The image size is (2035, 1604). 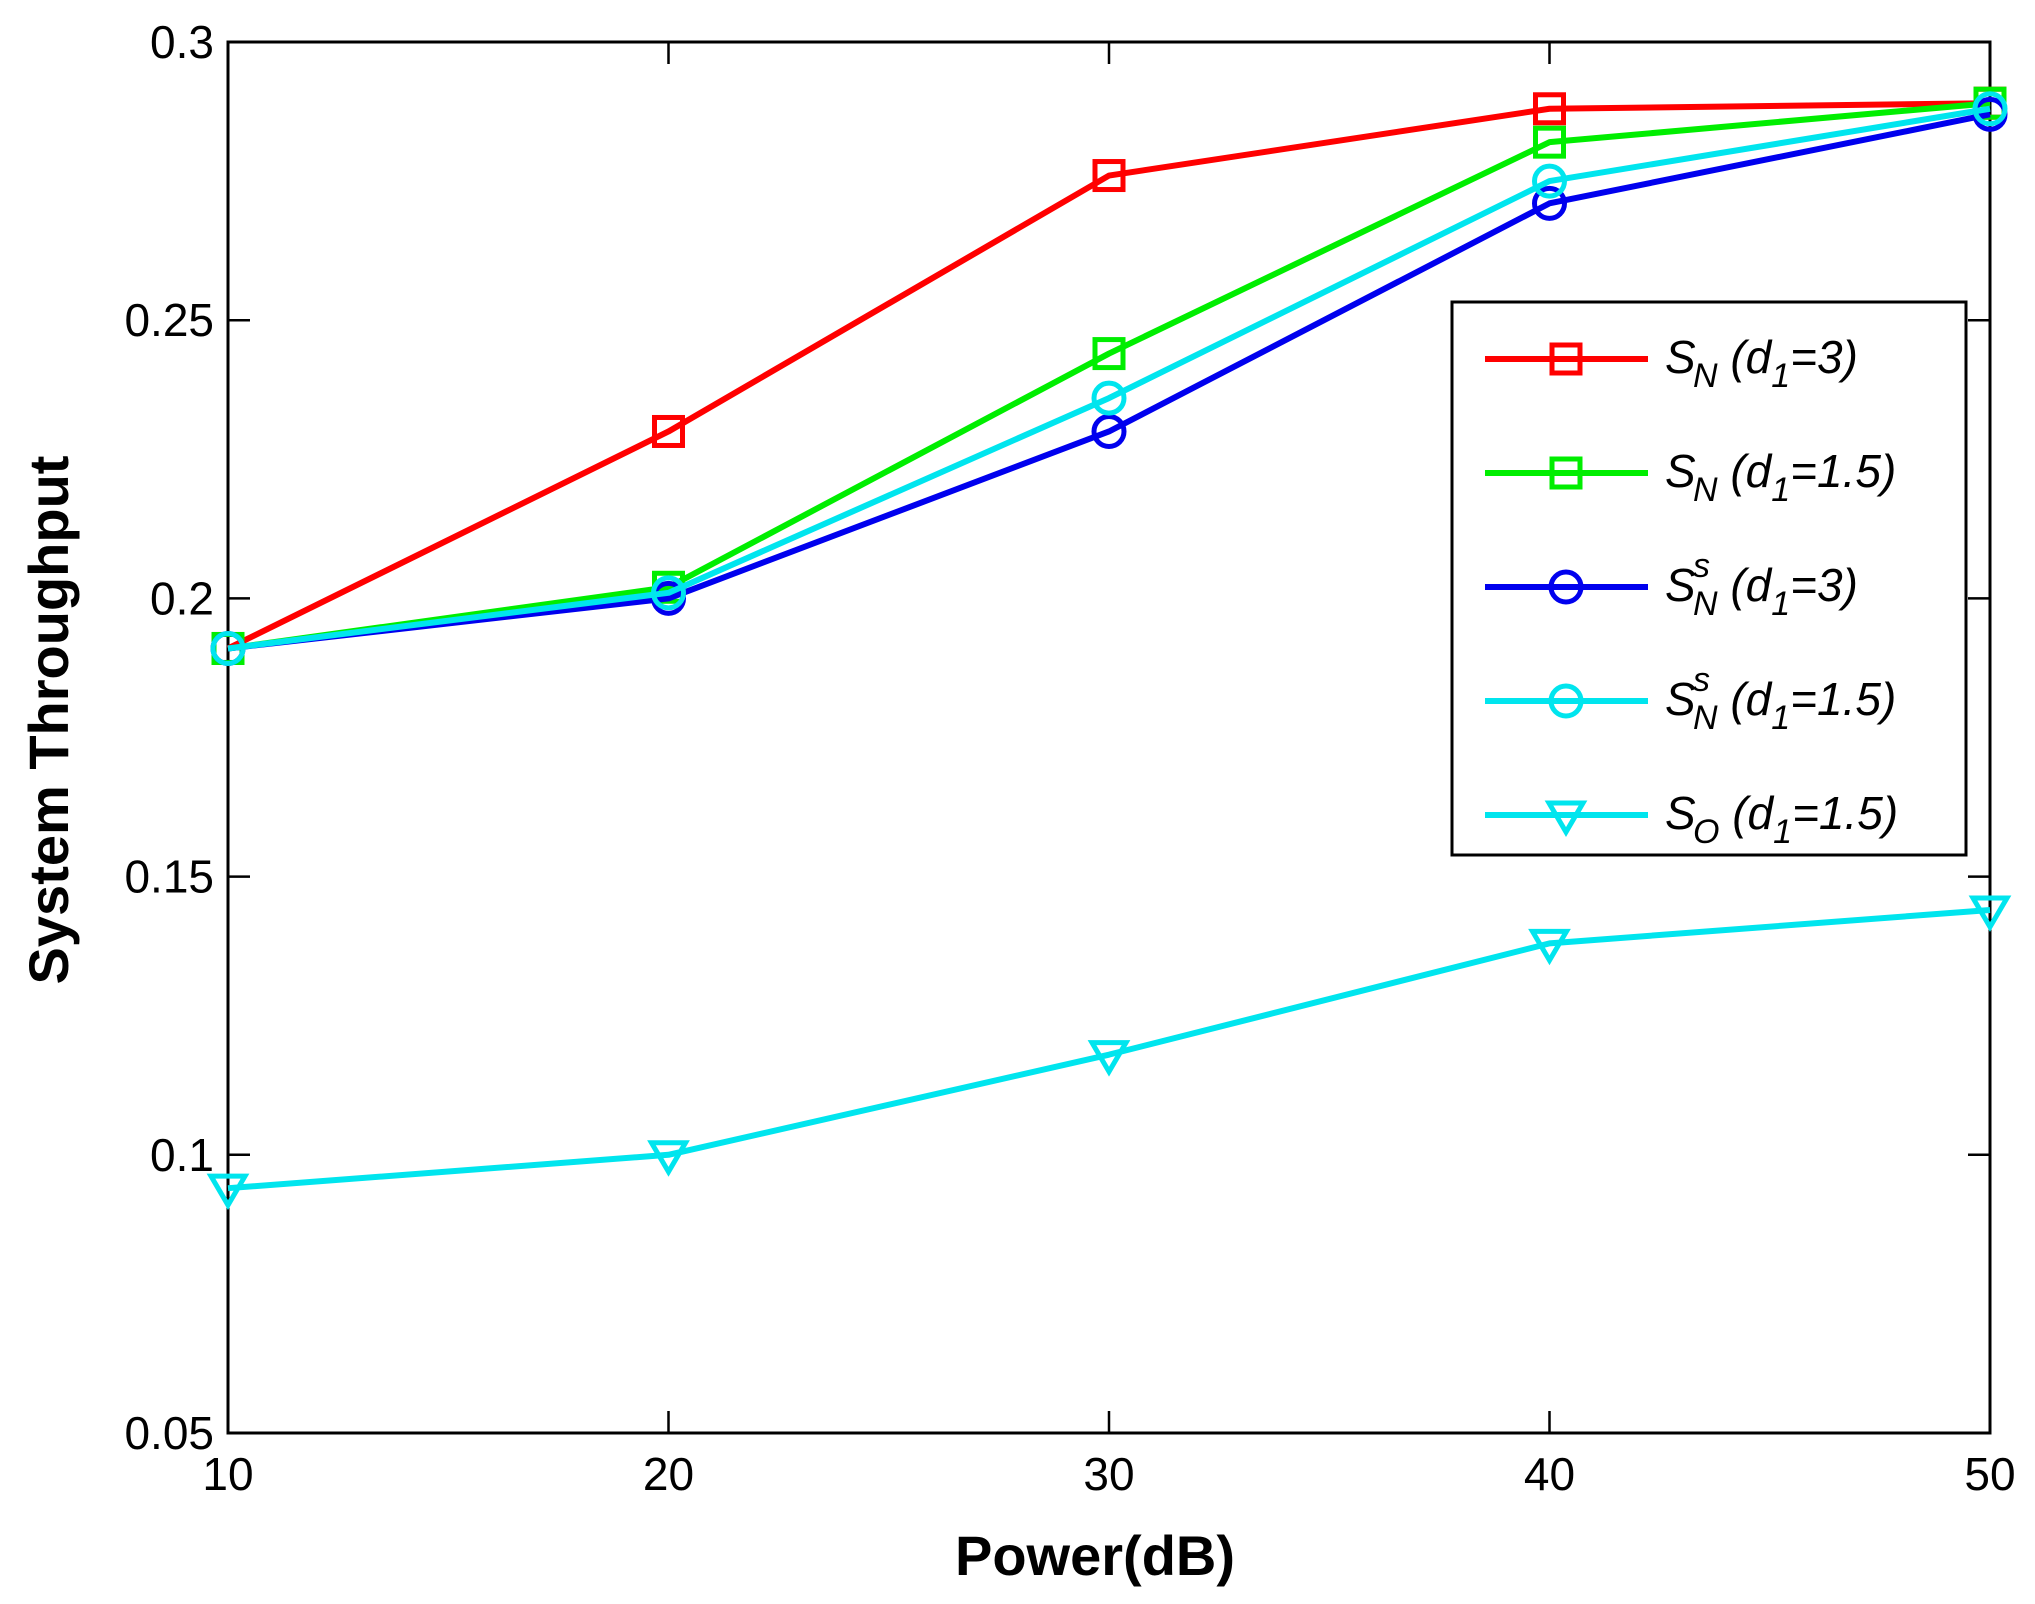 I want to click on legend-label: SO (d1=1.5), so click(x=1781, y=819).